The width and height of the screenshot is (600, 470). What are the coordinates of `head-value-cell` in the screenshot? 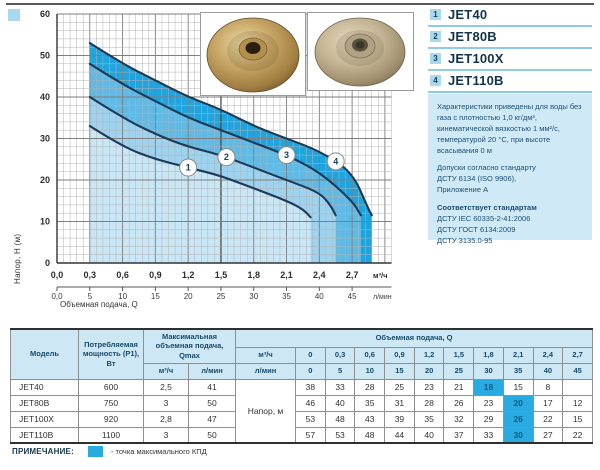 It's located at (578, 387).